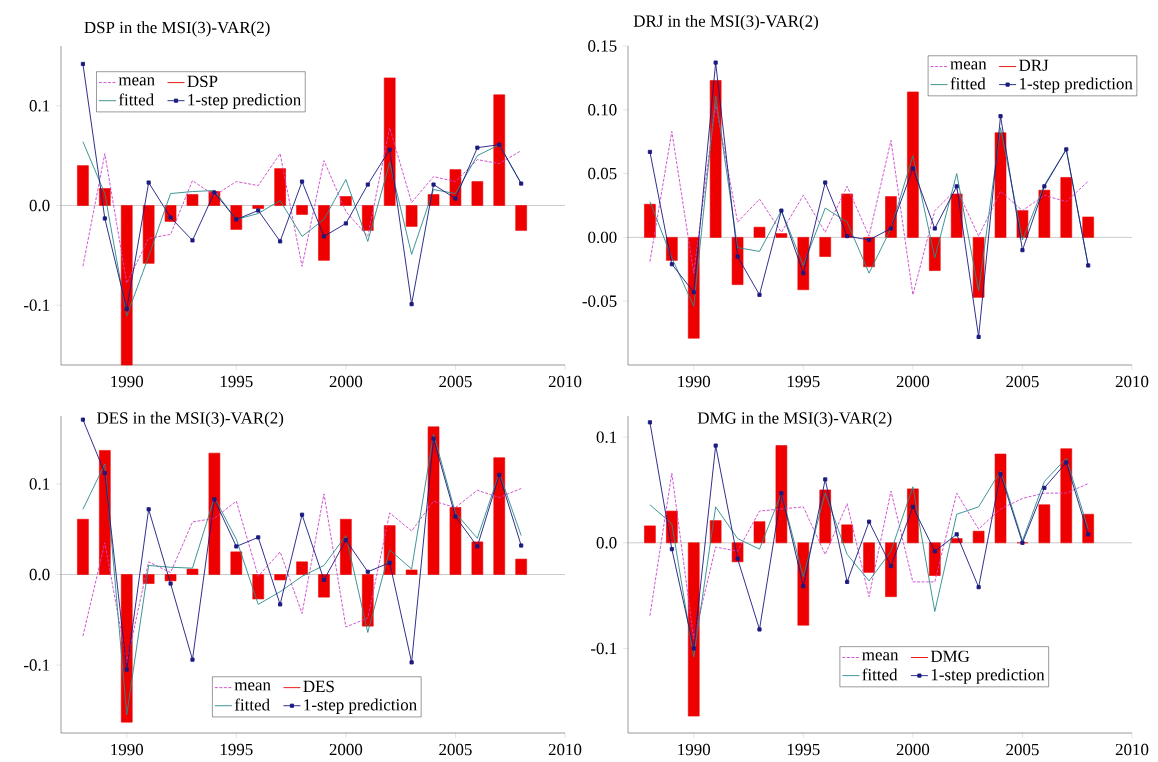 This screenshot has width=1158, height=762. Describe the element at coordinates (950, 656) in the screenshot. I see `legend-label: DMG` at that location.